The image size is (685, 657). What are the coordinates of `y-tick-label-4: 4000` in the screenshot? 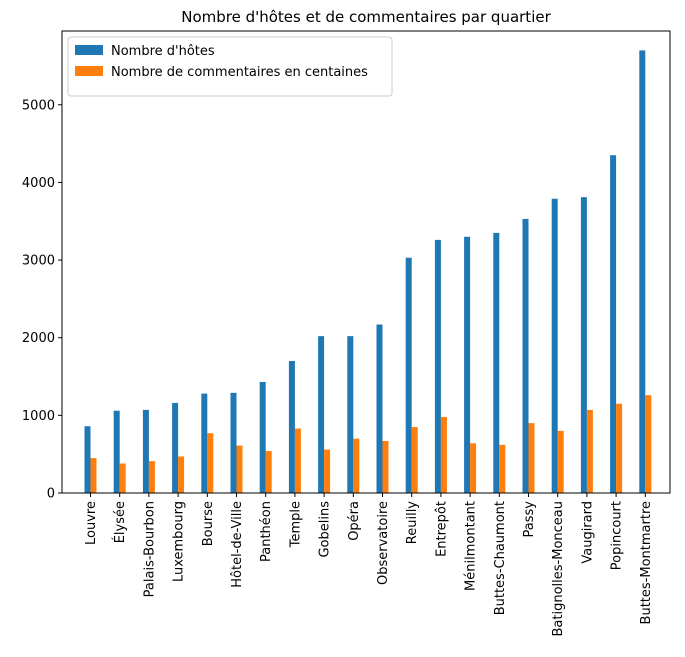 It's located at (38, 183).